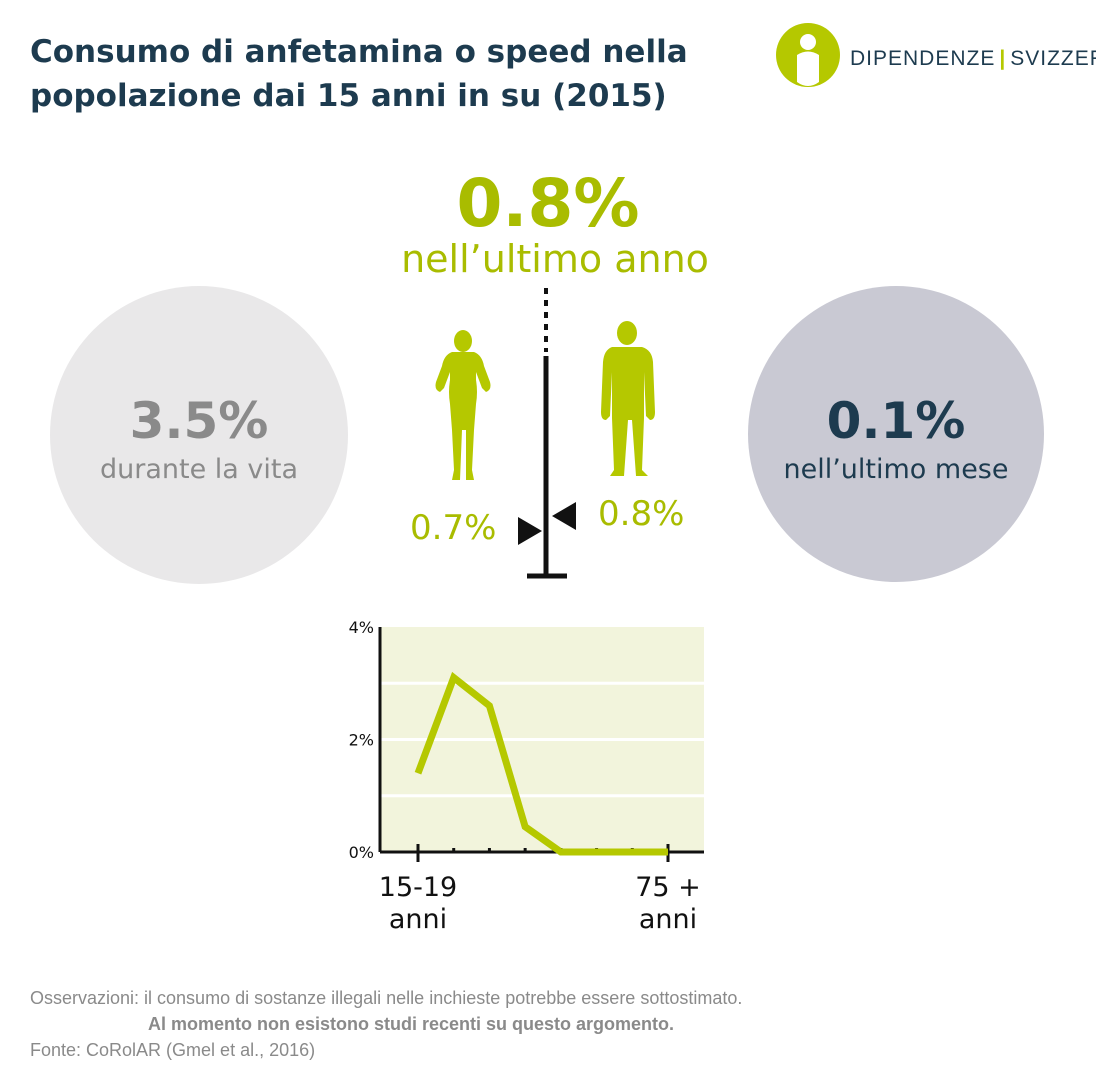  I want to click on female-value: 0.7%, so click(453, 528).